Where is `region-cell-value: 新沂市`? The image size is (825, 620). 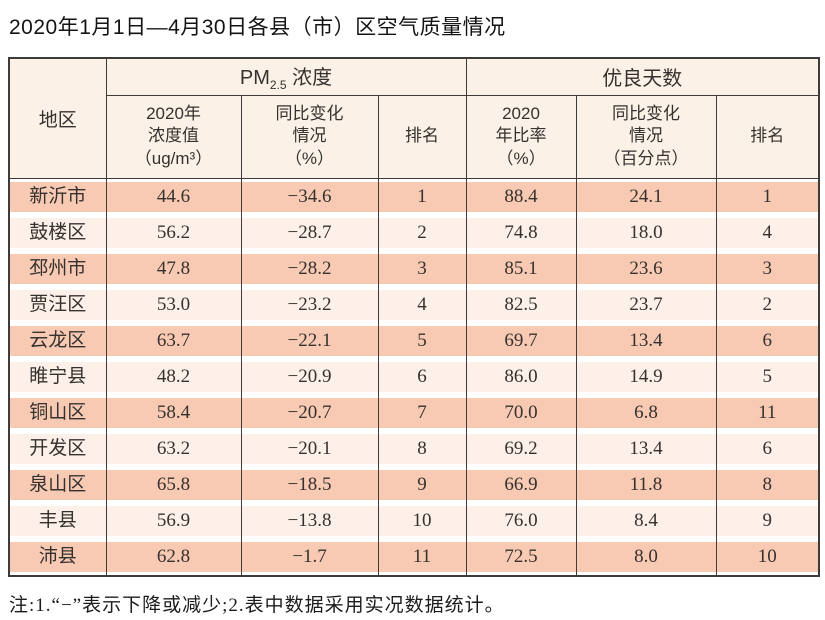
region-cell-value: 新沂市 is located at coordinates (58, 196).